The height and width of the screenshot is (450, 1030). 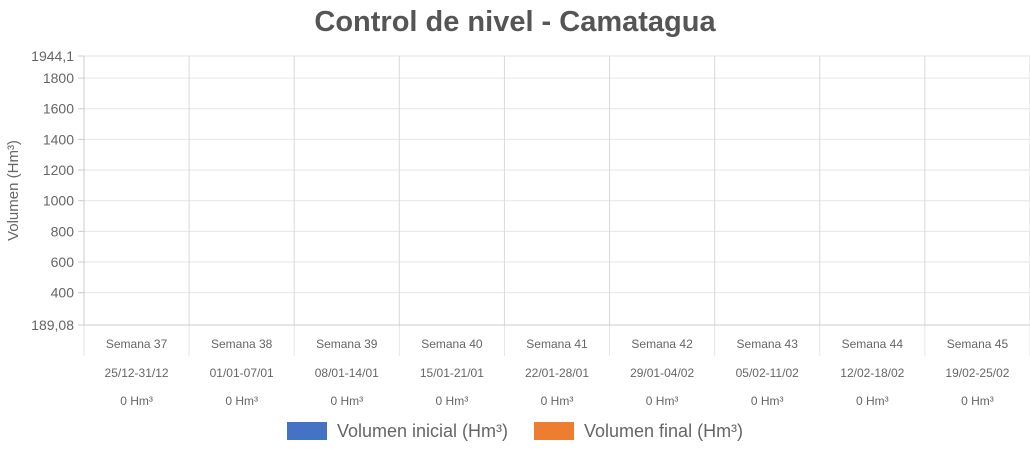 I want to click on x-category-label: Semana 42, so click(x=662, y=344).